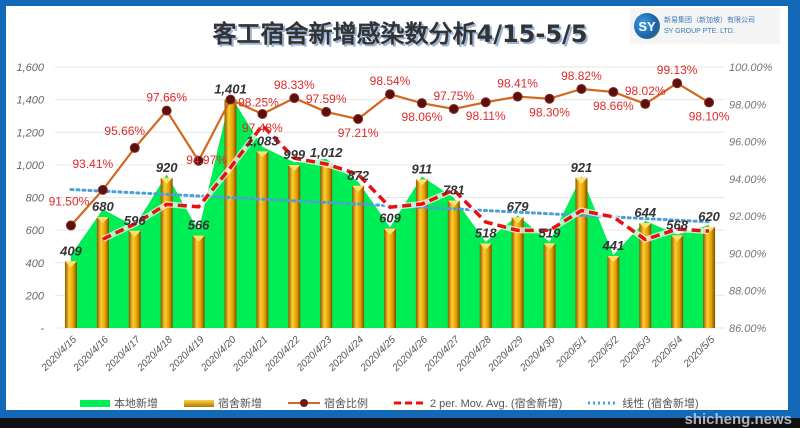  Describe the element at coordinates (95, 403) in the screenshot. I see `legend-swatch-area` at that location.